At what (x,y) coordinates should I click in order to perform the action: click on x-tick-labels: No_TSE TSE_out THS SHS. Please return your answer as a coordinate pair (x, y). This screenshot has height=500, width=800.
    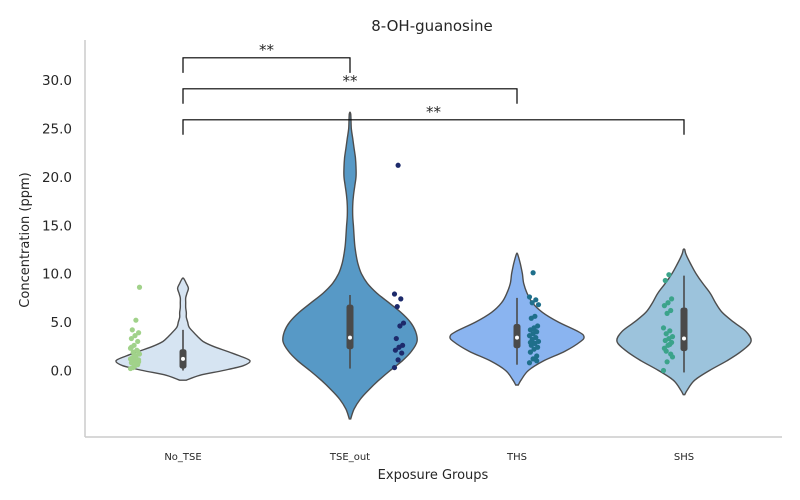
    Looking at the image, I should click on (429, 457).